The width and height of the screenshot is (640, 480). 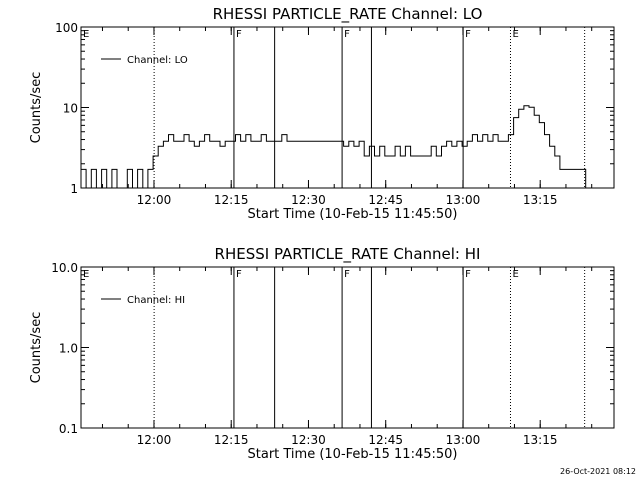 What do you see at coordinates (156, 300) in the screenshot?
I see `legend-label: Channel: HI` at bounding box center [156, 300].